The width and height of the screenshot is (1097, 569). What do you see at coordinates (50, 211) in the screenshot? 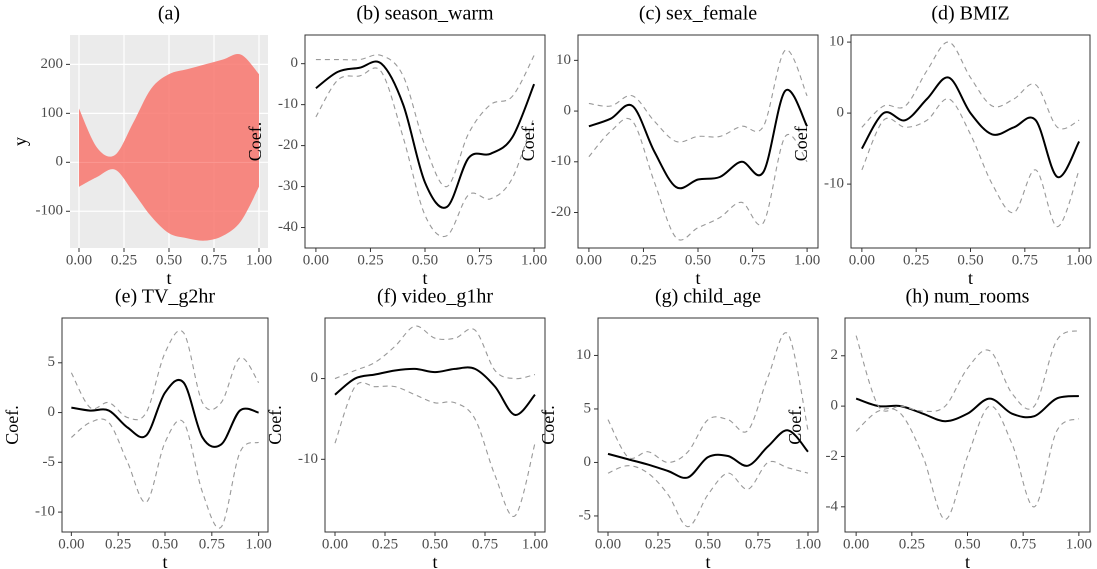
I see `y-tick-label: -100` at bounding box center [50, 211].